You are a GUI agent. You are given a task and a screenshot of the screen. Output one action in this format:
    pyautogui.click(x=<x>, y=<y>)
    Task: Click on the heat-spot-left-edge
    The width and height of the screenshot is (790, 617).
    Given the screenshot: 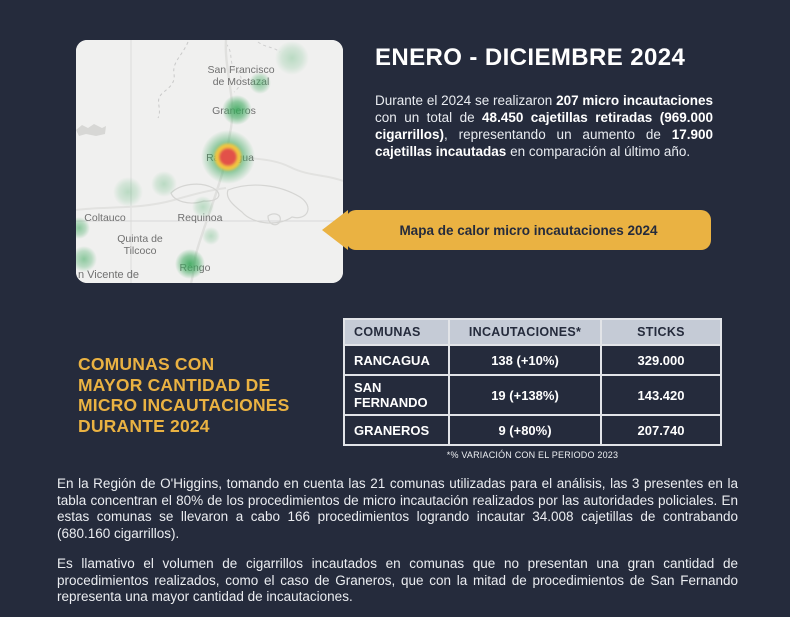 What is the action you would take?
    pyautogui.click(x=83, y=228)
    